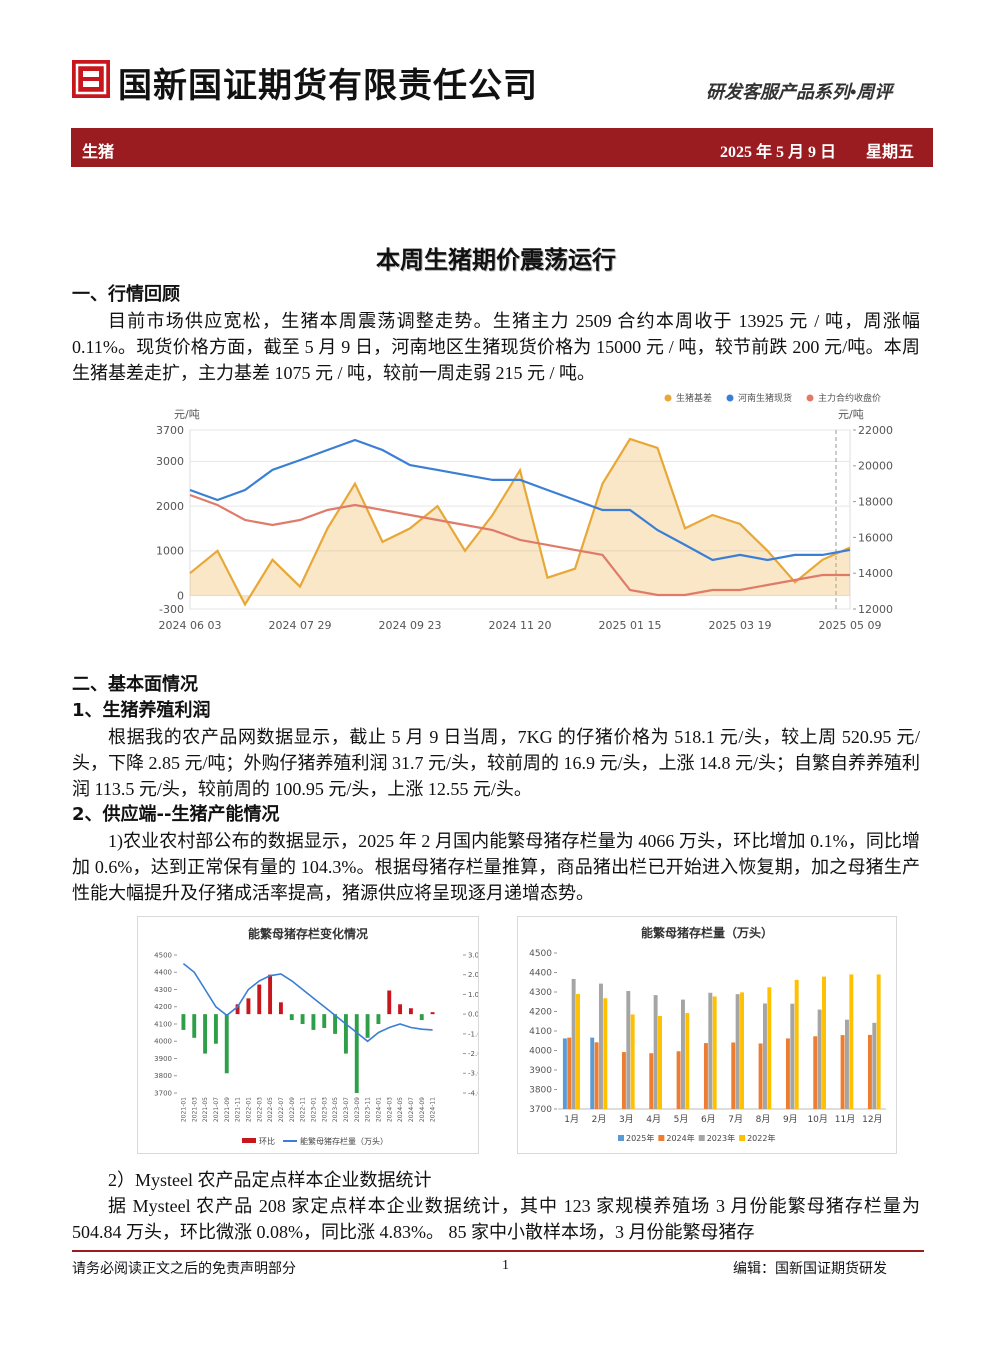 The width and height of the screenshot is (992, 1347). What do you see at coordinates (281, 1109) in the screenshot?
I see `x-tick-label: 2022-07` at bounding box center [281, 1109].